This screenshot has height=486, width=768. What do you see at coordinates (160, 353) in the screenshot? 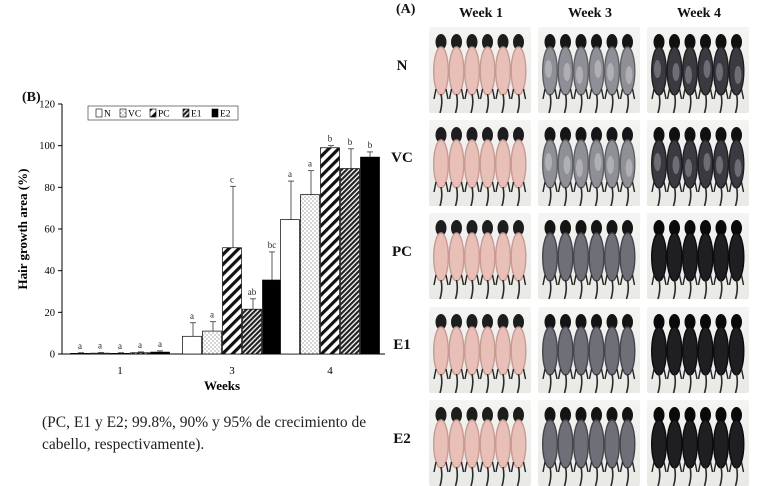
I see `bar-e2-week1` at bounding box center [160, 353].